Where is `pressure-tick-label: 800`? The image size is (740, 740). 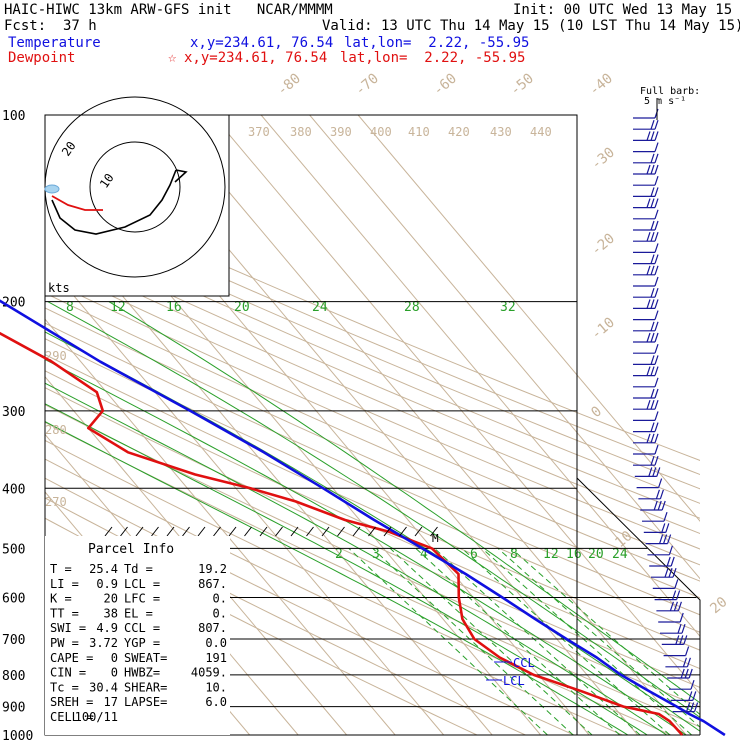
pressure-tick-label: 800 is located at coordinates (13, 676).